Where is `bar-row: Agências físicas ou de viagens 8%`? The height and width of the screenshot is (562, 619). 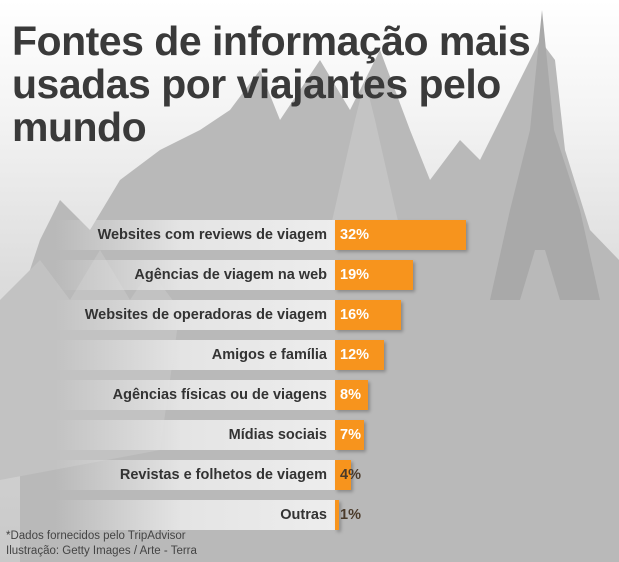
bar-row: Agências físicas ou de viagens 8% is located at coordinates (309, 395).